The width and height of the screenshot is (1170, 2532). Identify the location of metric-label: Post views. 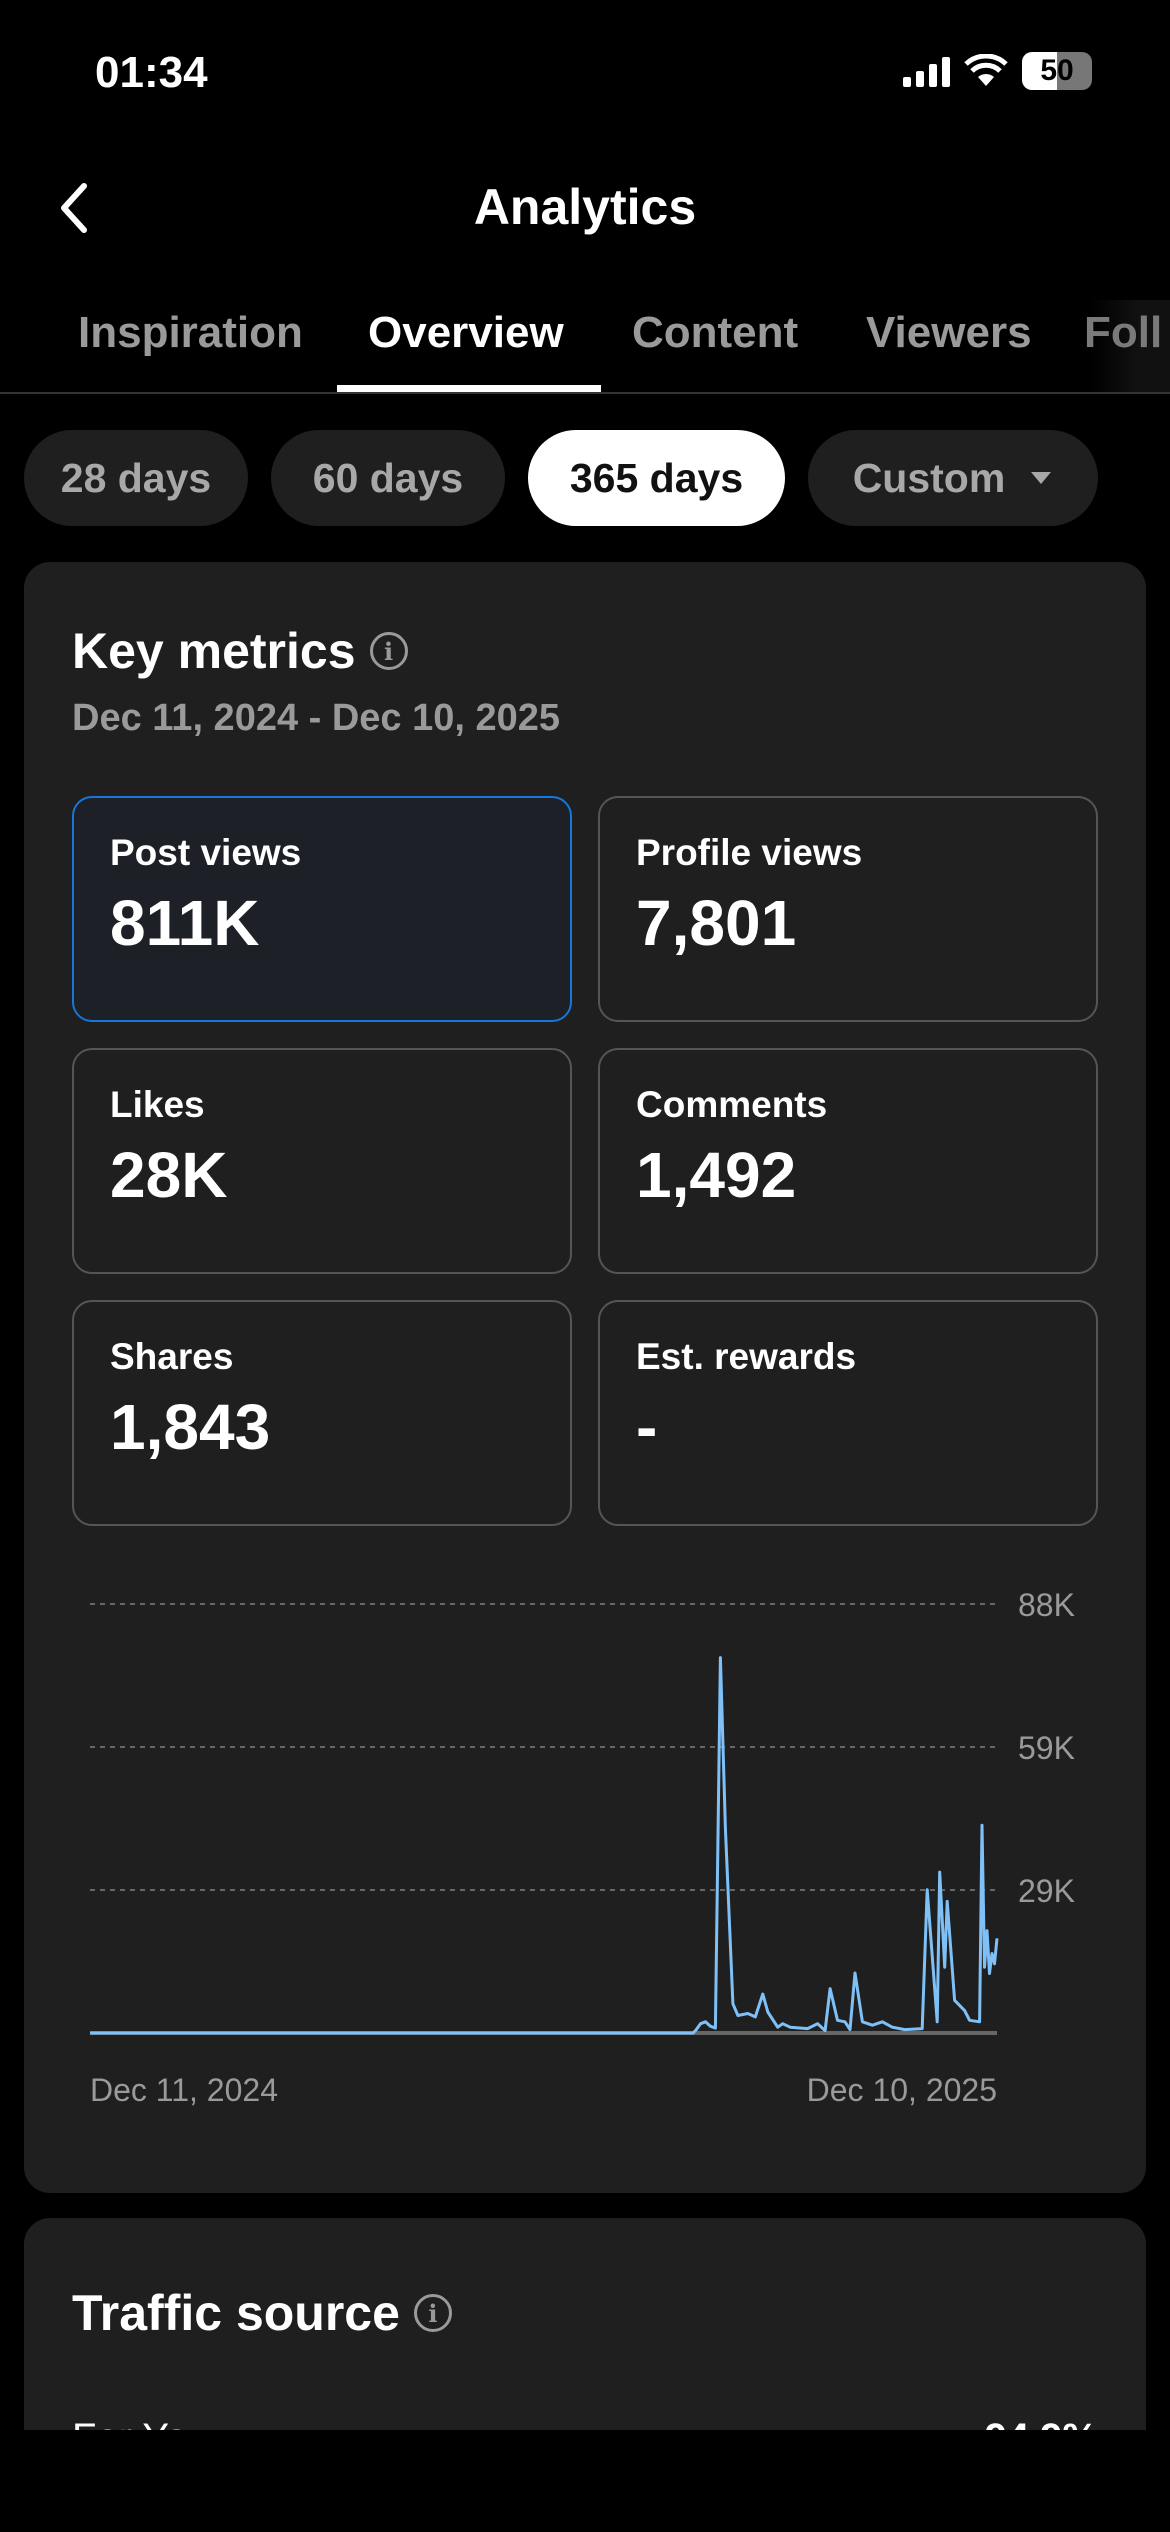
(206, 852).